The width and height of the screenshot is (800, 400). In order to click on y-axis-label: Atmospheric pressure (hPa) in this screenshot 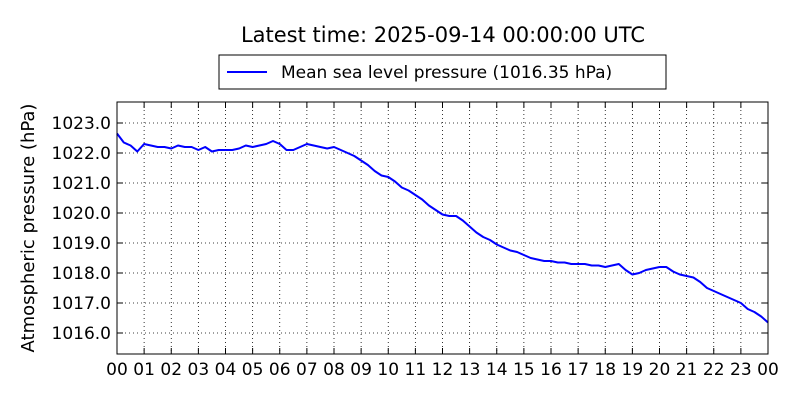, I will do `click(28, 228)`.